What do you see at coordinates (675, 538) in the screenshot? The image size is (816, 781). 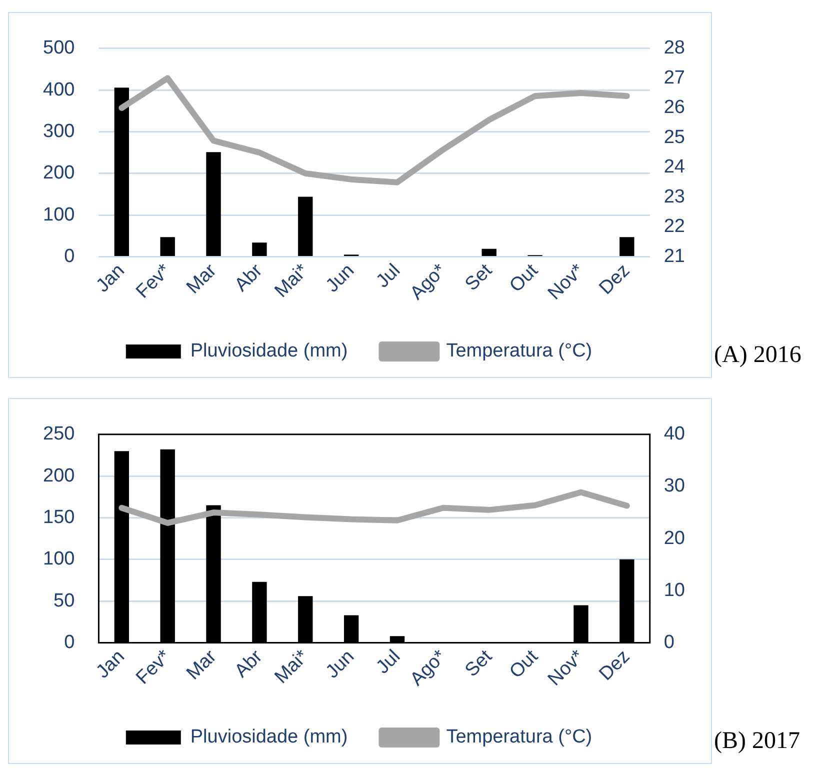 I see `y2-tick-label: 20` at bounding box center [675, 538].